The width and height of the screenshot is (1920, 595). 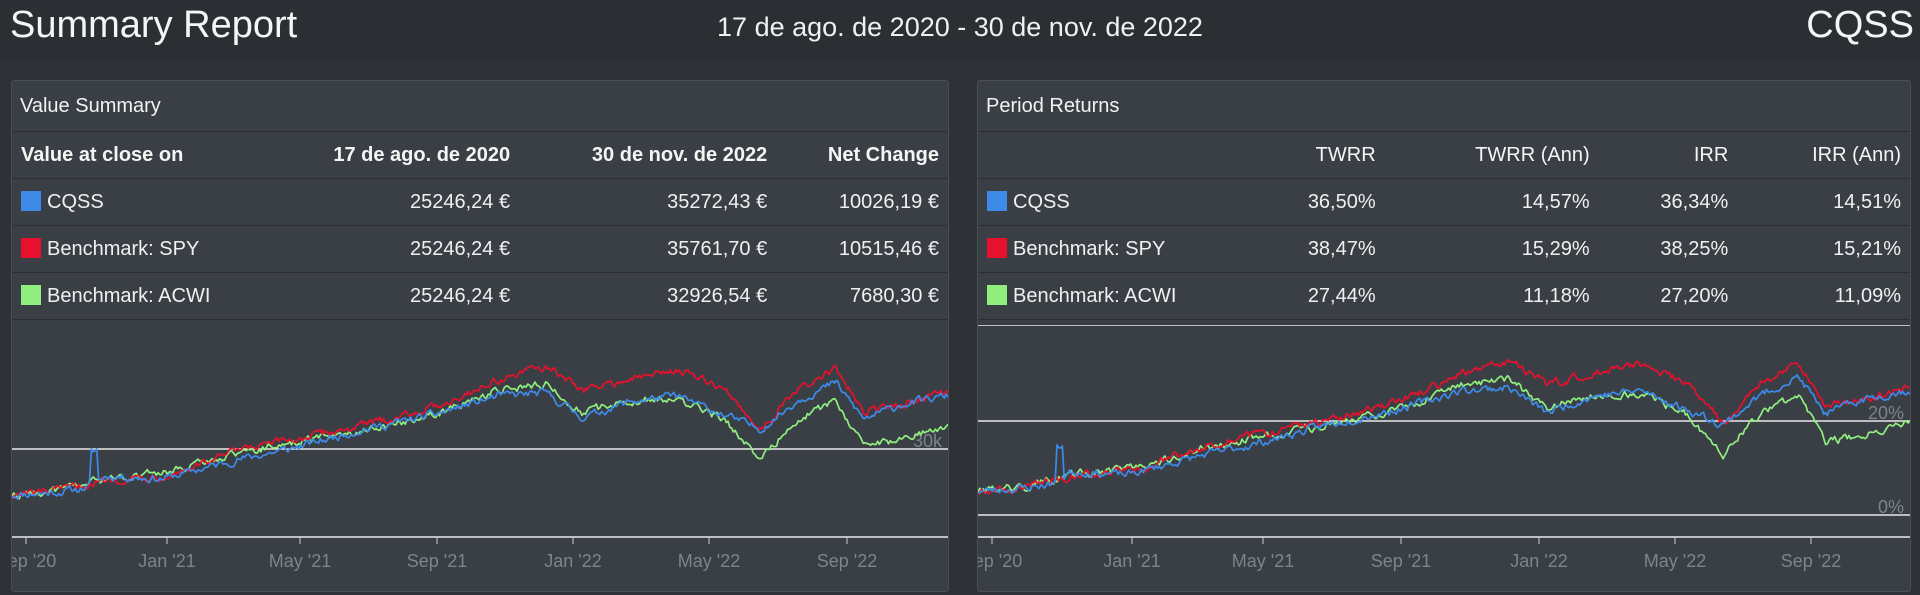 What do you see at coordinates (154, 25) in the screenshot?
I see `page-title: Summary Report` at bounding box center [154, 25].